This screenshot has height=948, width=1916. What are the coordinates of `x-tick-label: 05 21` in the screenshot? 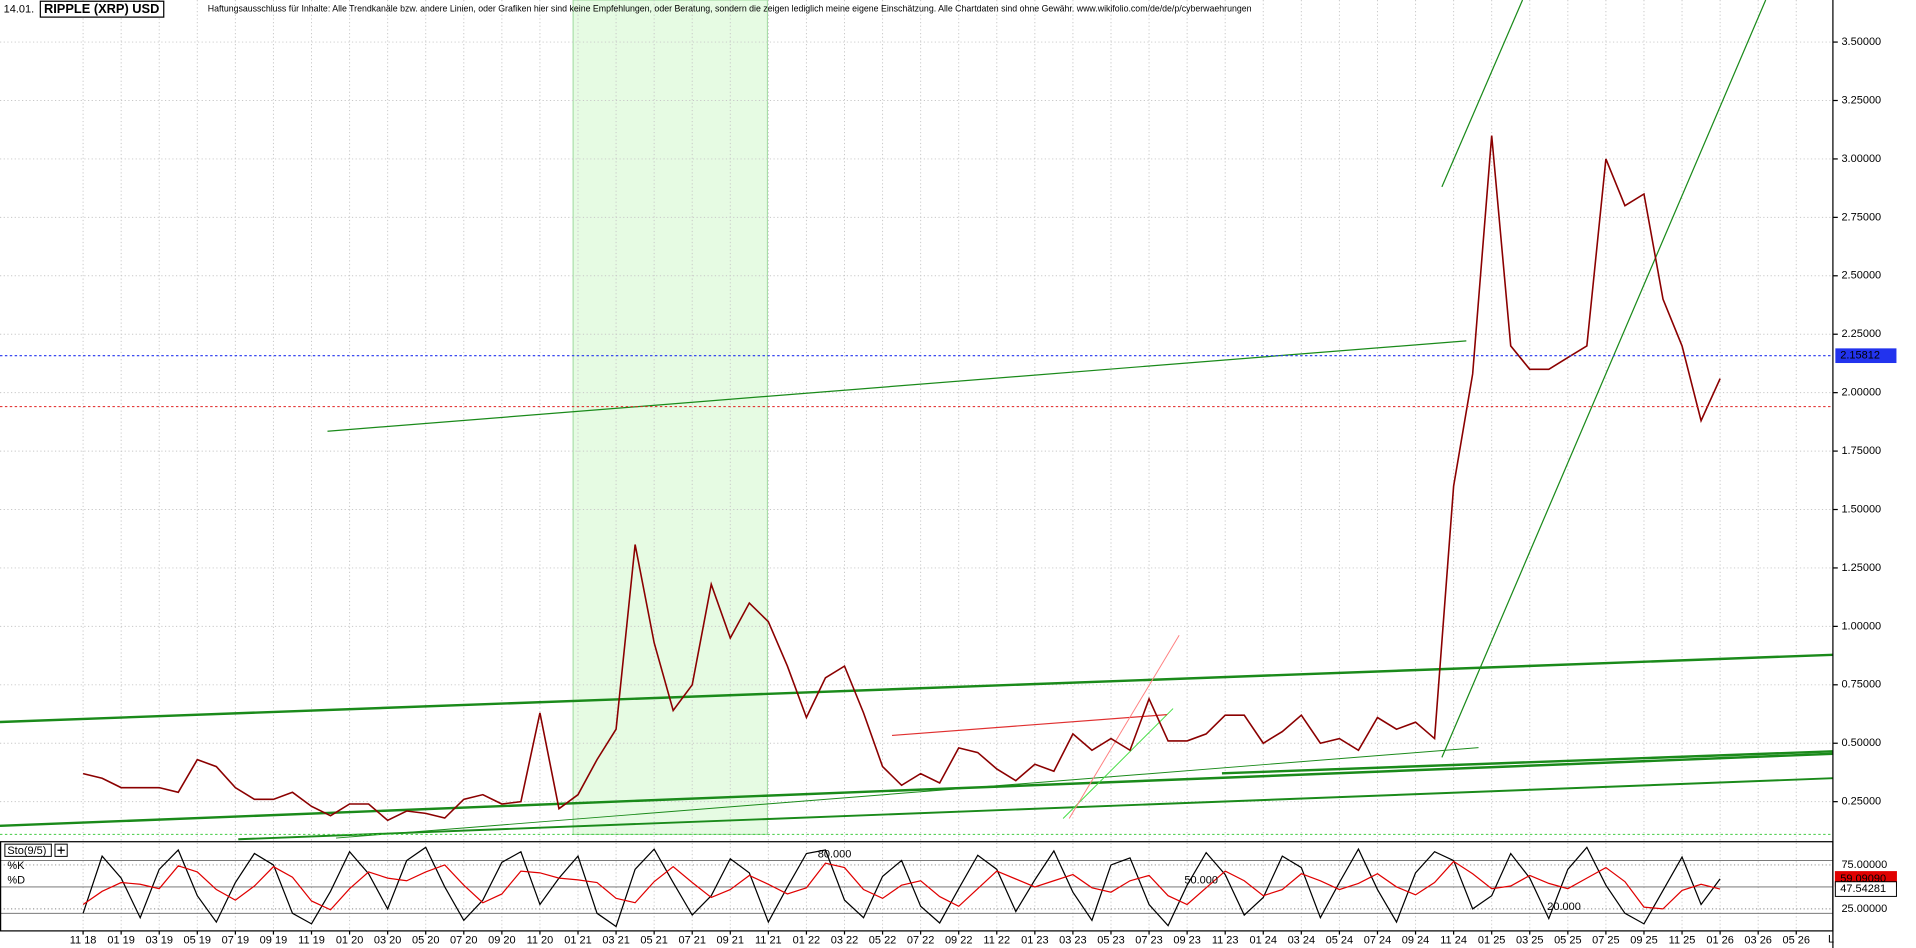 It's located at (654, 941).